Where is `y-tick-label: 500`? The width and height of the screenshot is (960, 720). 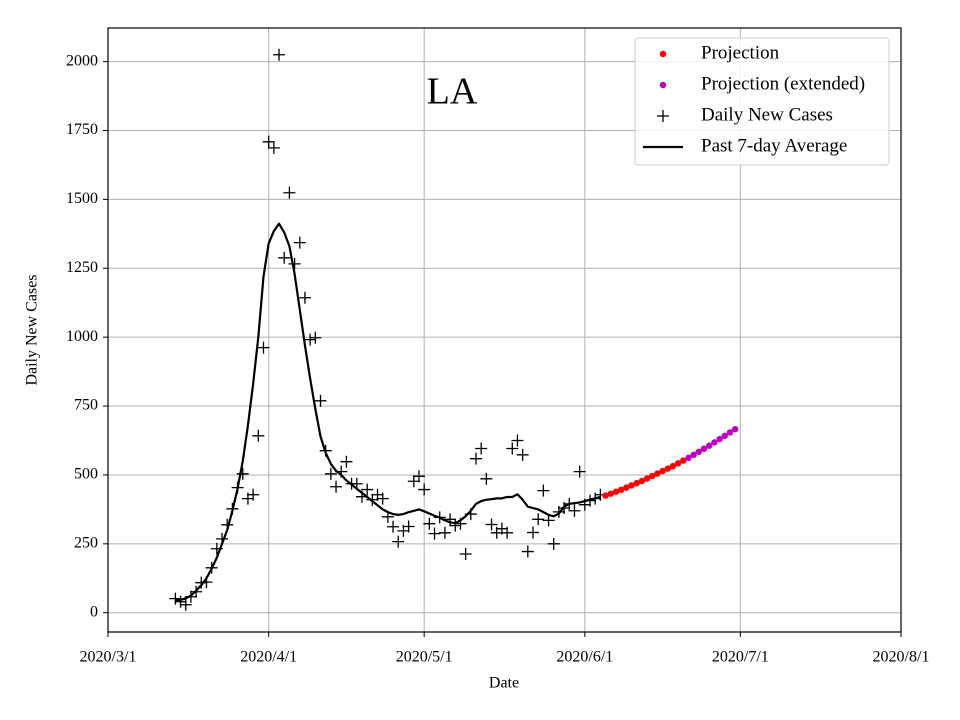
y-tick-label: 500 is located at coordinates (86, 474).